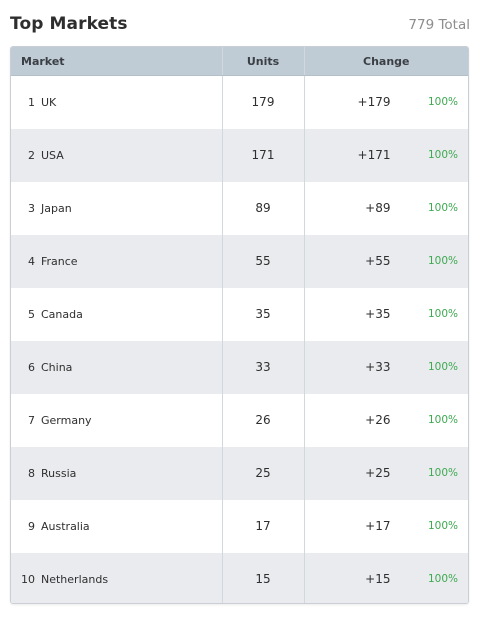  What do you see at coordinates (49, 102) in the screenshot?
I see `market-name: UK` at bounding box center [49, 102].